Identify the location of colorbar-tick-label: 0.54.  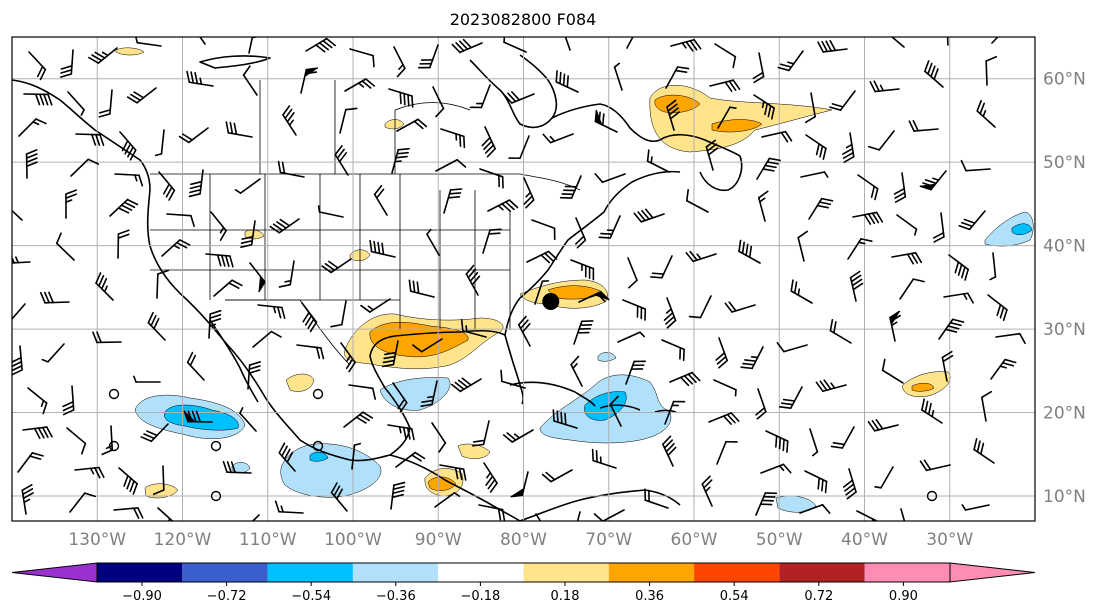
(734, 596).